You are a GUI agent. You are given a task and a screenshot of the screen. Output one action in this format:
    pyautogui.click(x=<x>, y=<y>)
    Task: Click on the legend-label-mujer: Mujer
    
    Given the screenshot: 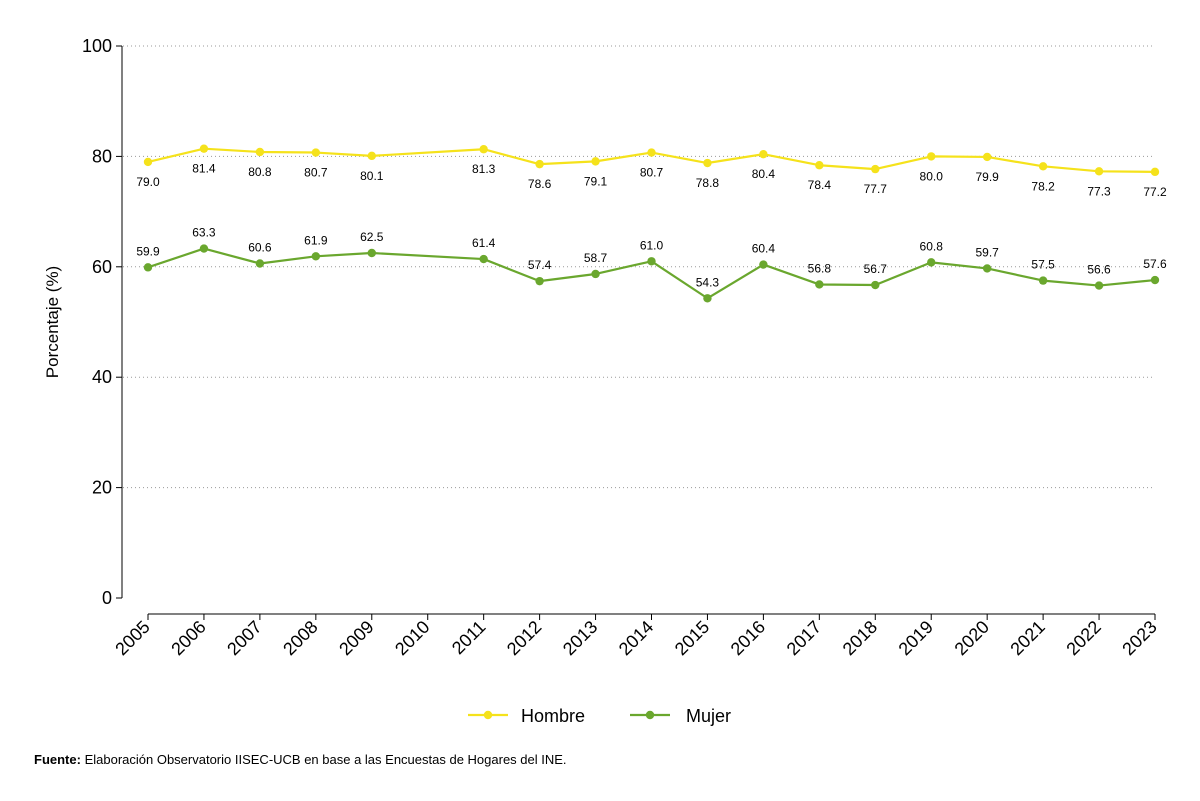 What is the action you would take?
    pyautogui.click(x=708, y=716)
    